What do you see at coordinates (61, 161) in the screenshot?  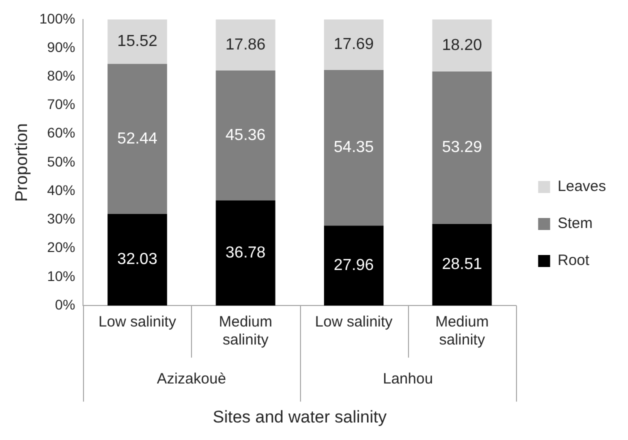 I see `y-tick-label: 50%` at bounding box center [61, 161].